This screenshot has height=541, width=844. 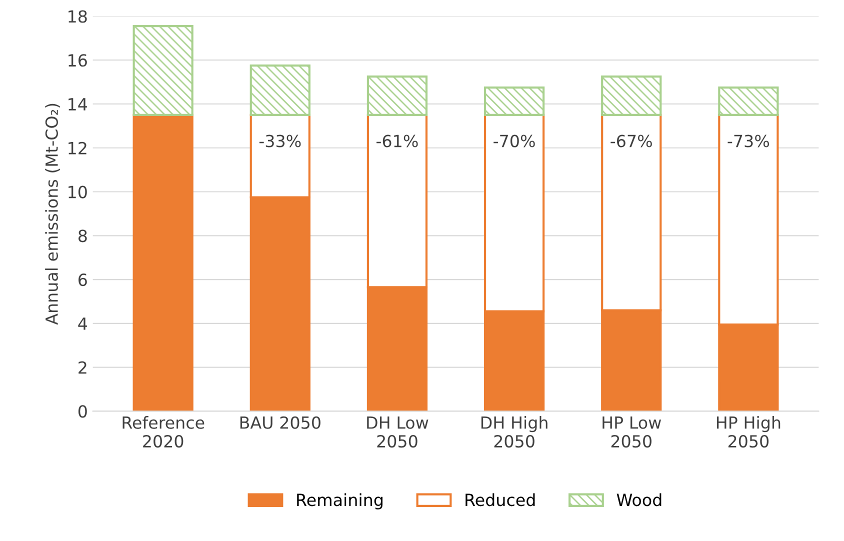 What do you see at coordinates (500, 499) in the screenshot?
I see `legend-label: Reduced` at bounding box center [500, 499].